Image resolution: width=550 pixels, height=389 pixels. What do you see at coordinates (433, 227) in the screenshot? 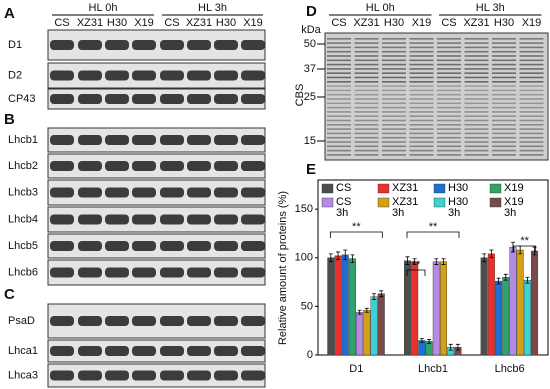
I see `annotation: **` at bounding box center [433, 227].